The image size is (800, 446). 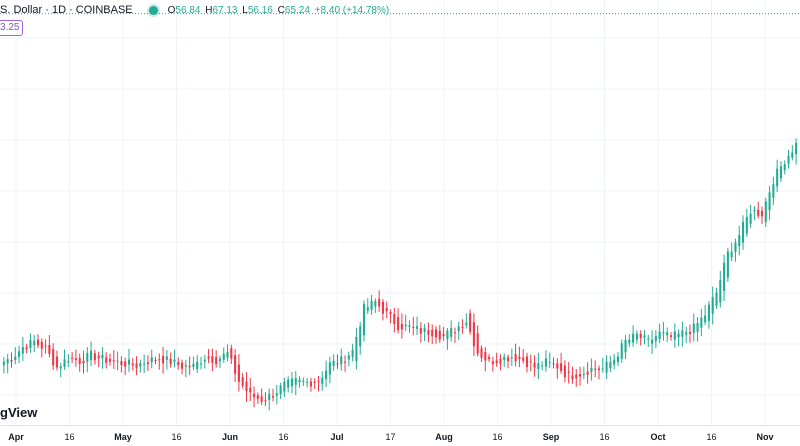 I want to click on time-axis-tick-label: Nov, so click(x=765, y=437).